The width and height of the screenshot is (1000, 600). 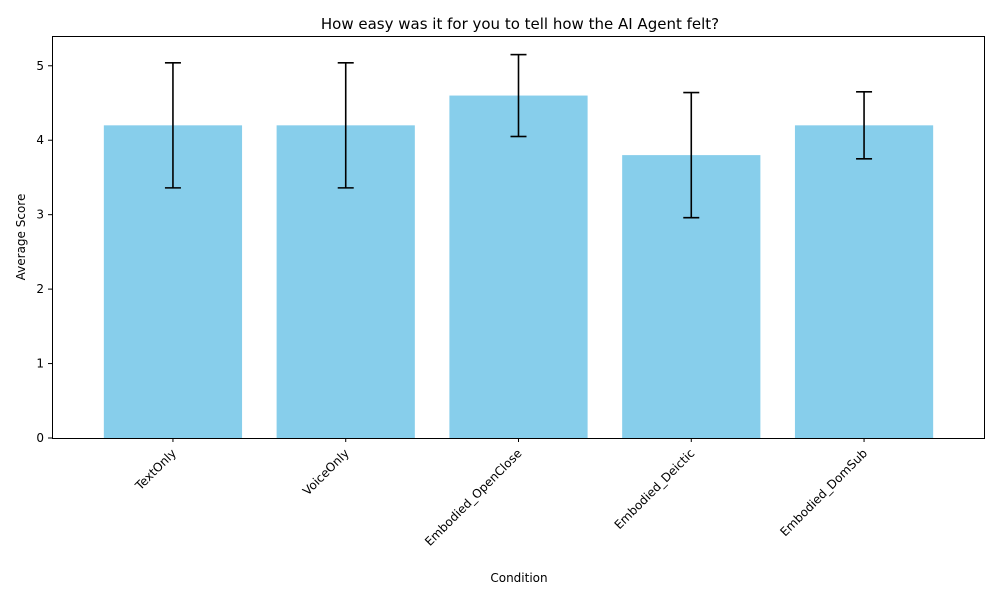 I want to click on y-tick-label-0: 0, so click(x=40, y=438).